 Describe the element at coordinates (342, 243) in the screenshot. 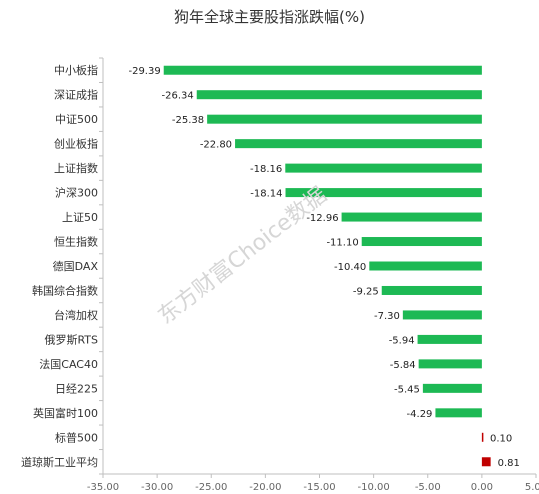

I see `data-label: -11.10` at that location.